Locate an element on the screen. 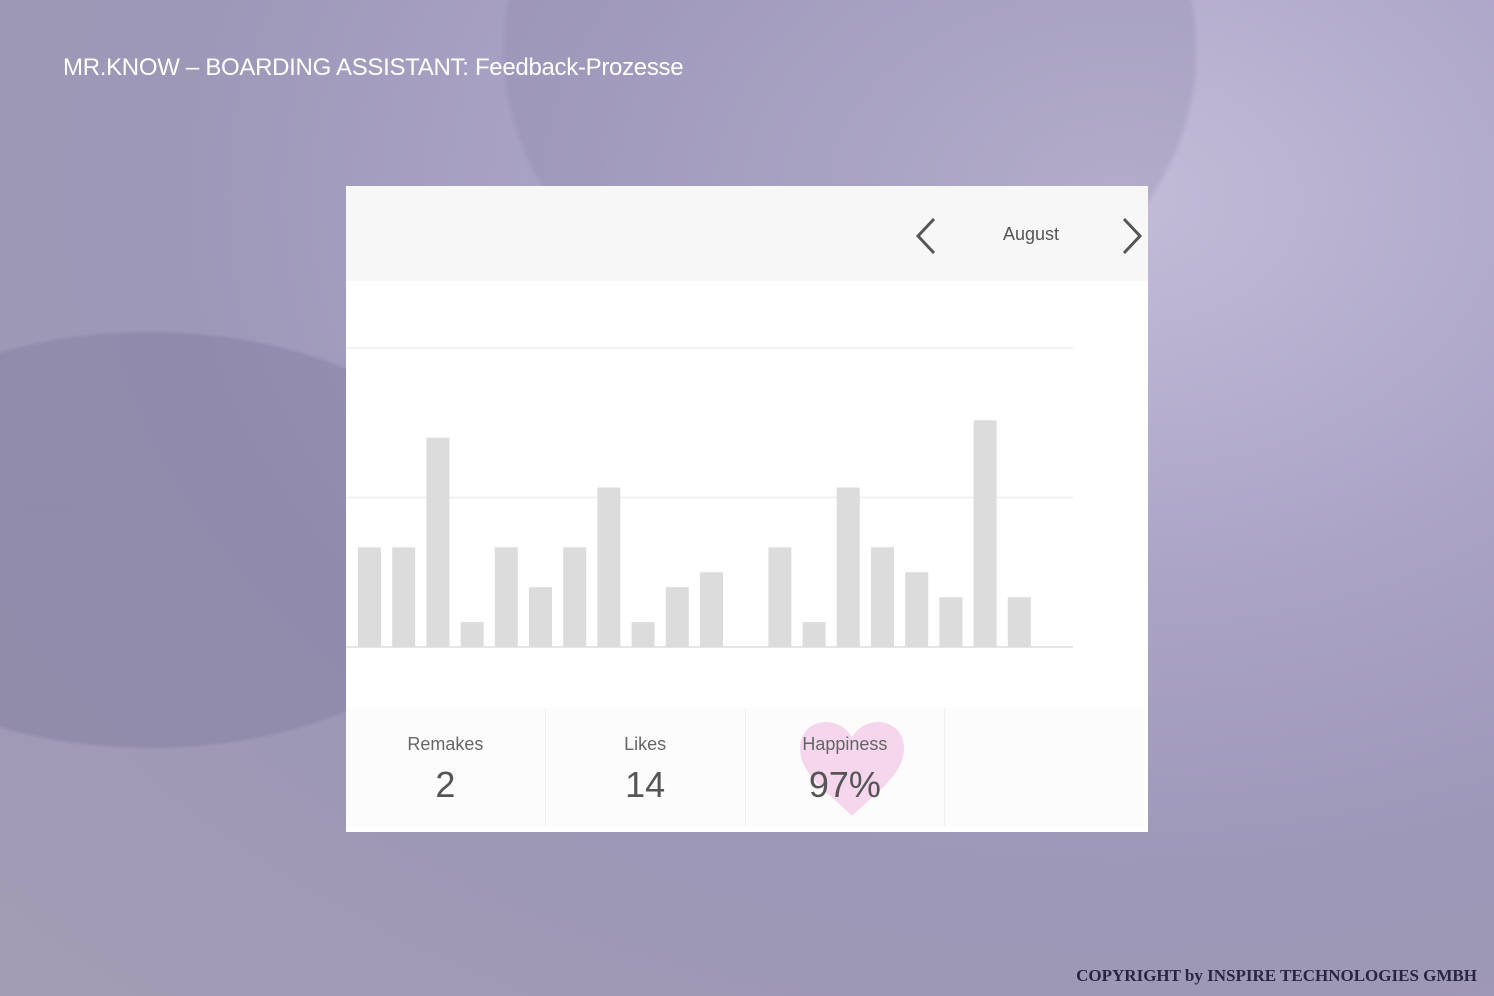 The height and width of the screenshot is (996, 1494). month-label: August is located at coordinates (1031, 234).